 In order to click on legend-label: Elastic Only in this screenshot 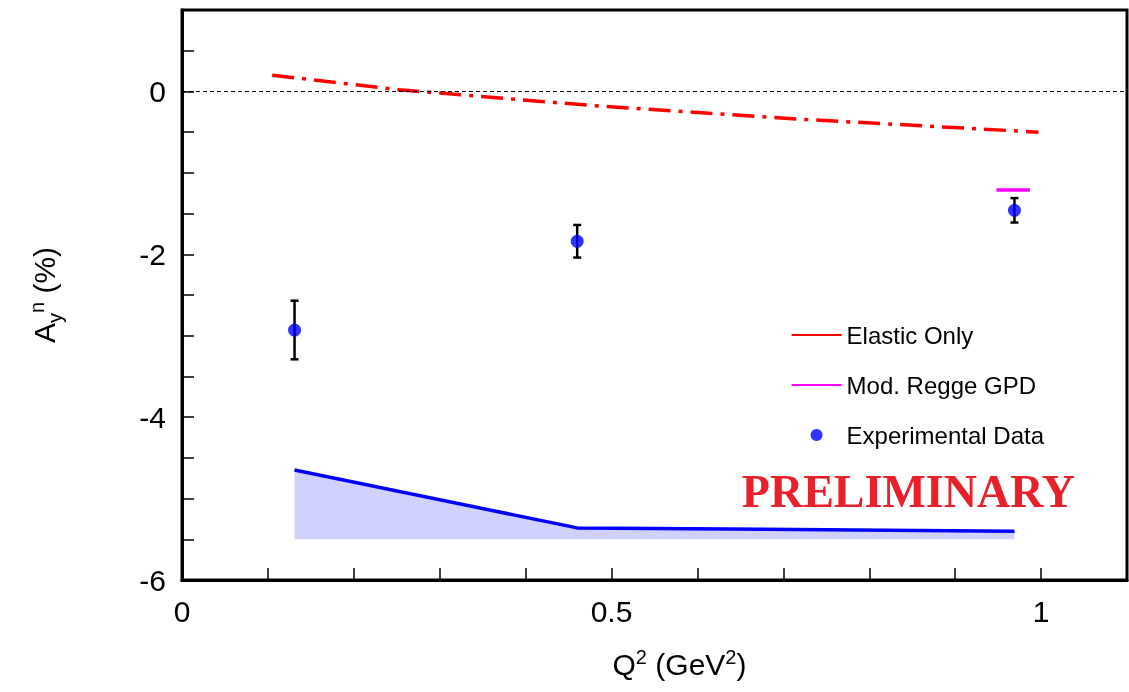, I will do `click(910, 335)`.